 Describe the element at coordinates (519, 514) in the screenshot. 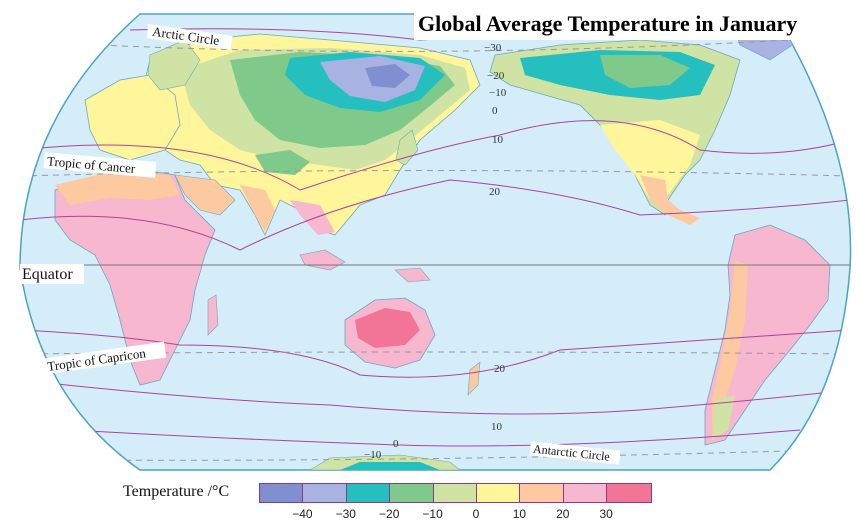

I see `legend-tick-label: 10` at that location.